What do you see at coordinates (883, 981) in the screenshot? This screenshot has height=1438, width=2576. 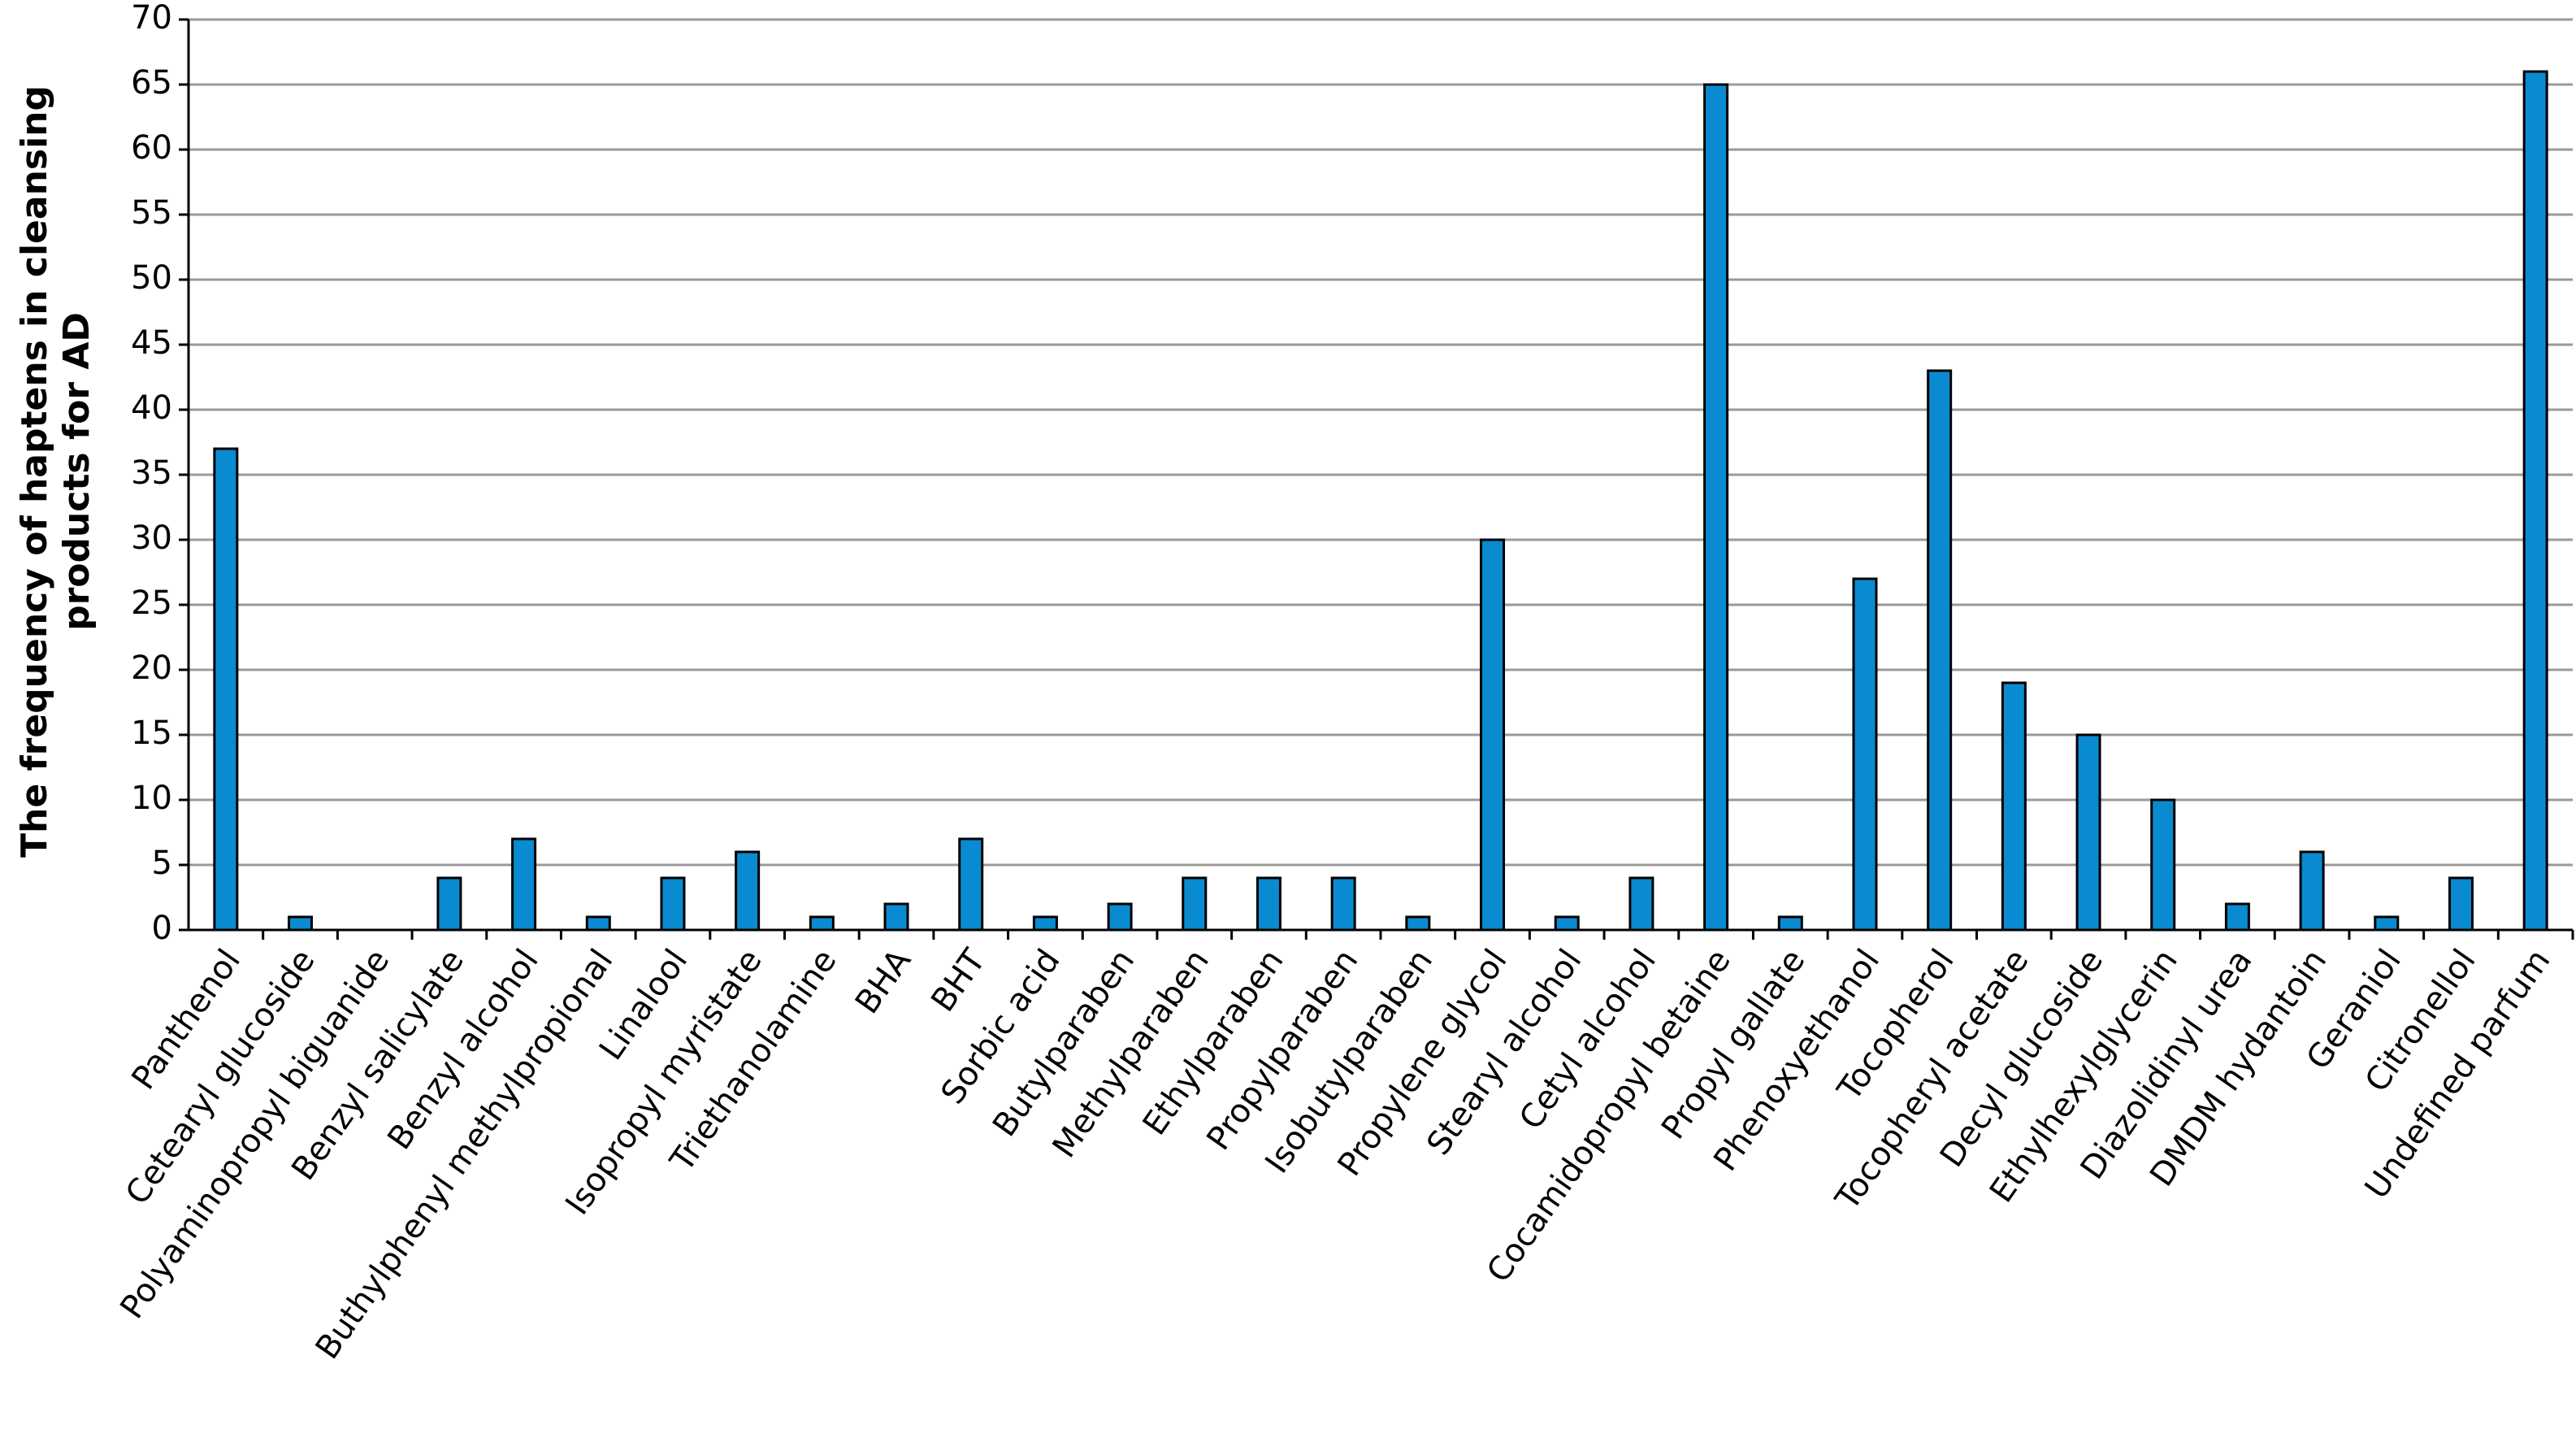 I see `x-tick-label: BHA` at bounding box center [883, 981].